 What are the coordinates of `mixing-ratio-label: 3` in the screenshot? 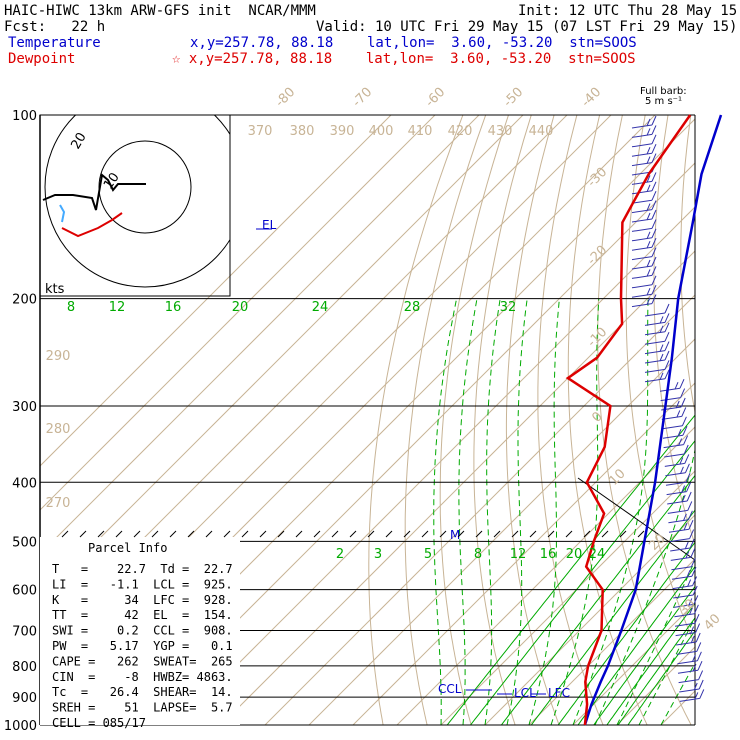 It's located at (378, 554).